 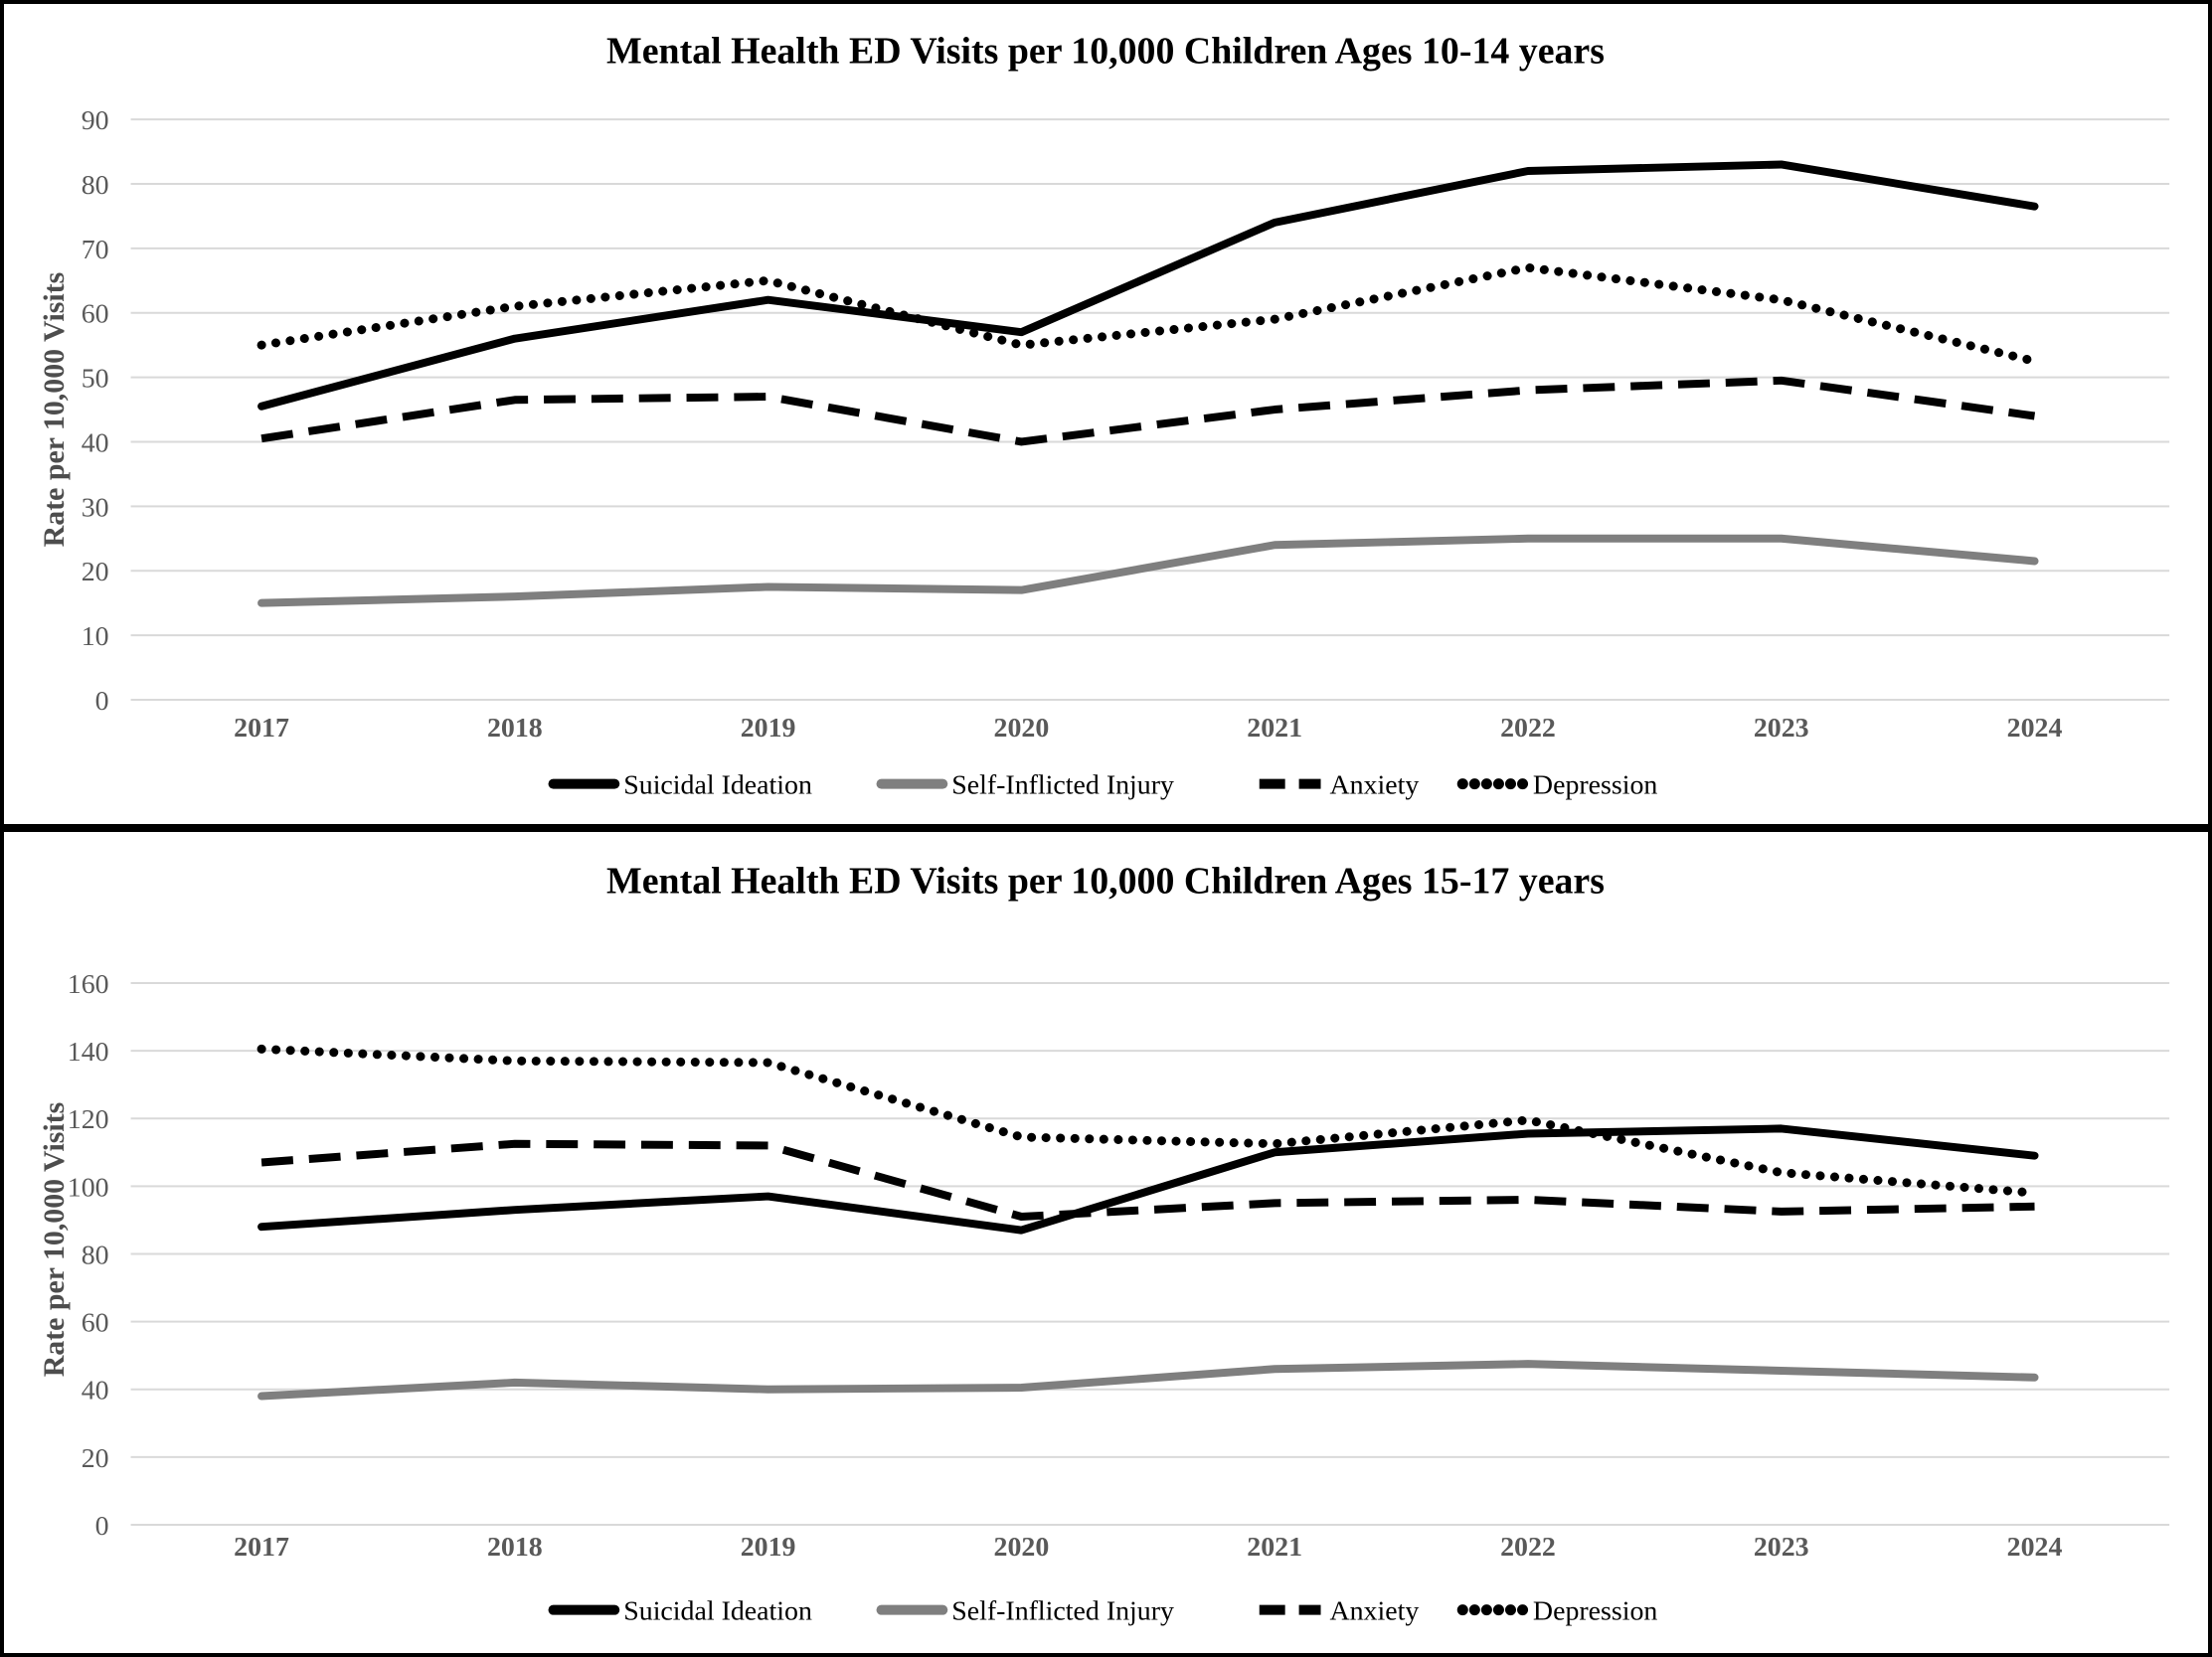 I want to click on y-tick-label: 10, so click(x=95, y=637).